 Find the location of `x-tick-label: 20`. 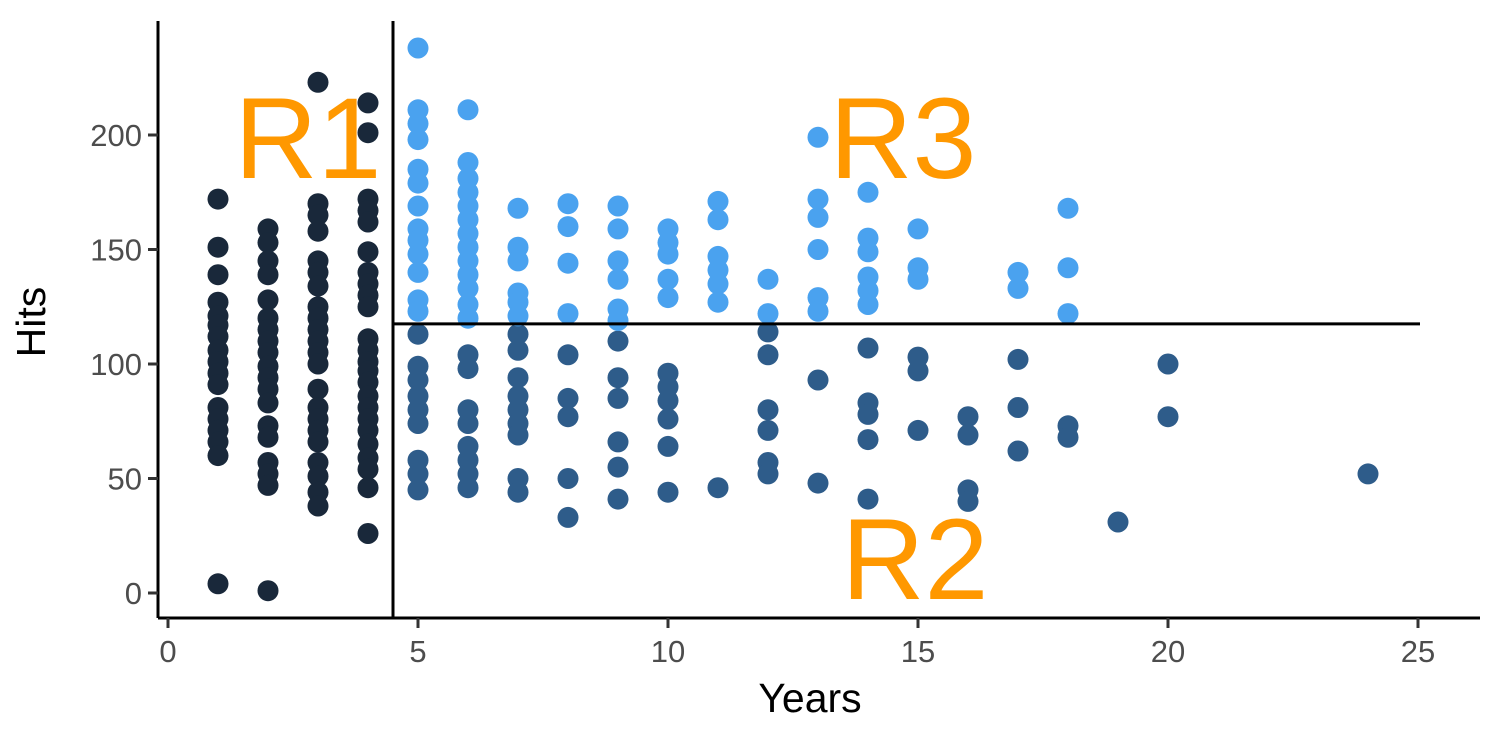

x-tick-label: 20 is located at coordinates (1168, 651).